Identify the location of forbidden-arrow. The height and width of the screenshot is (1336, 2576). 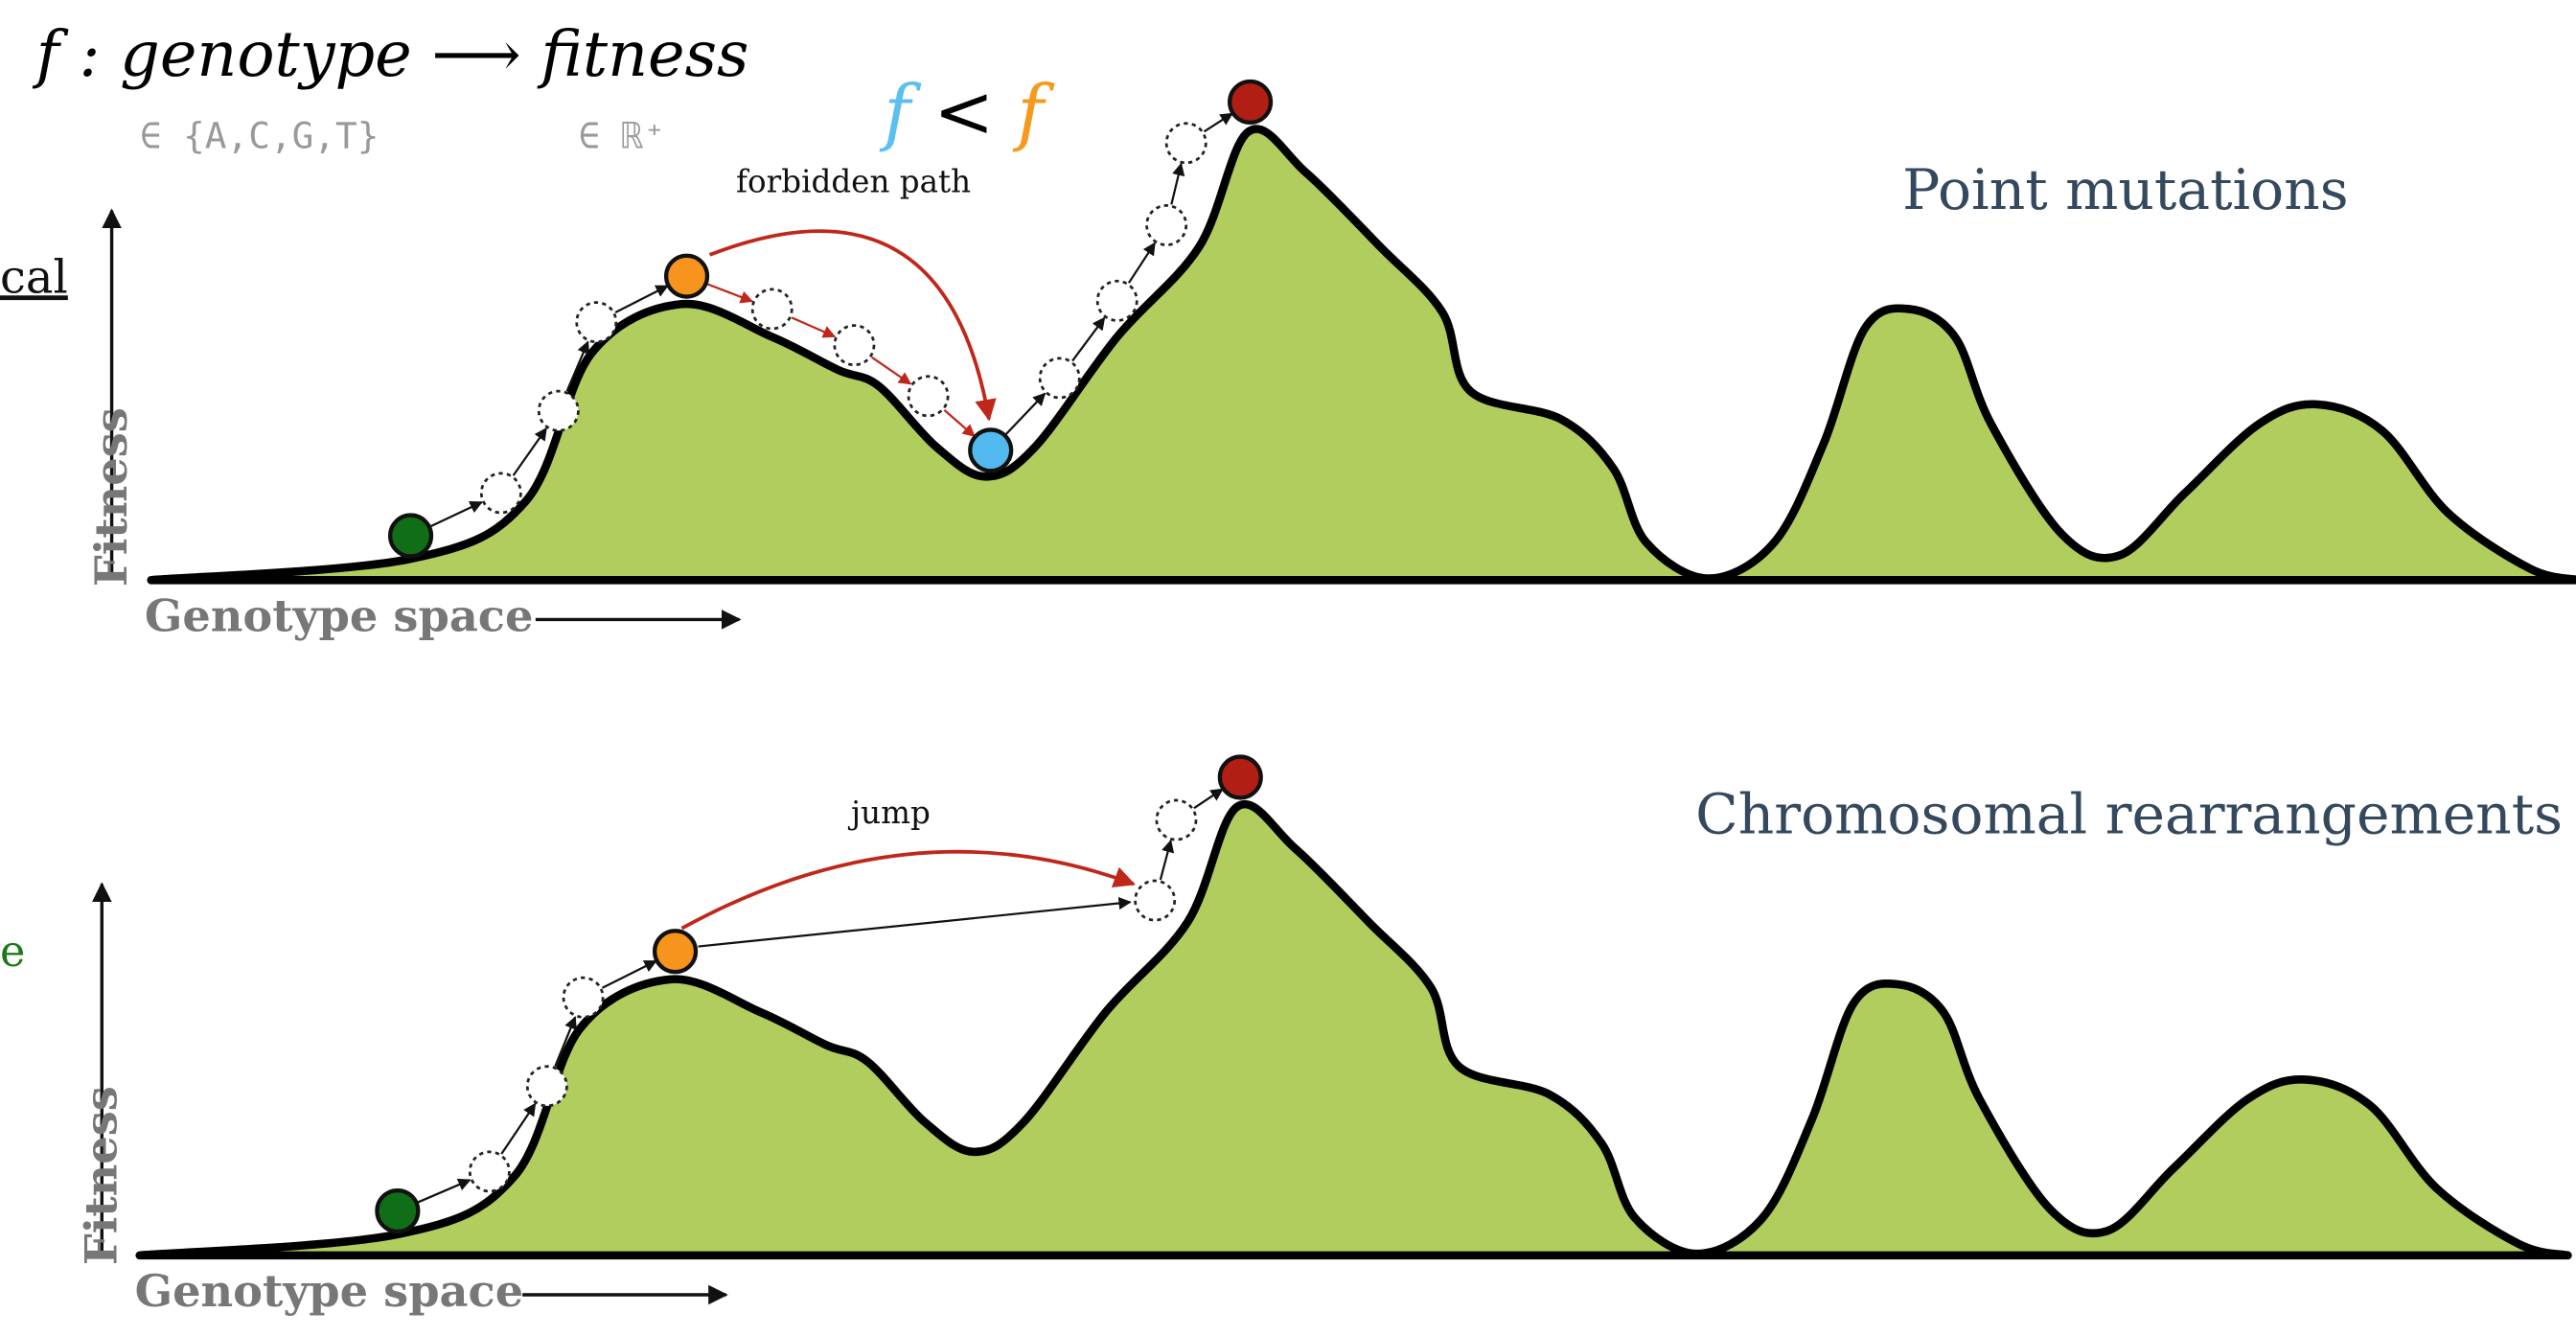
(852, 325).